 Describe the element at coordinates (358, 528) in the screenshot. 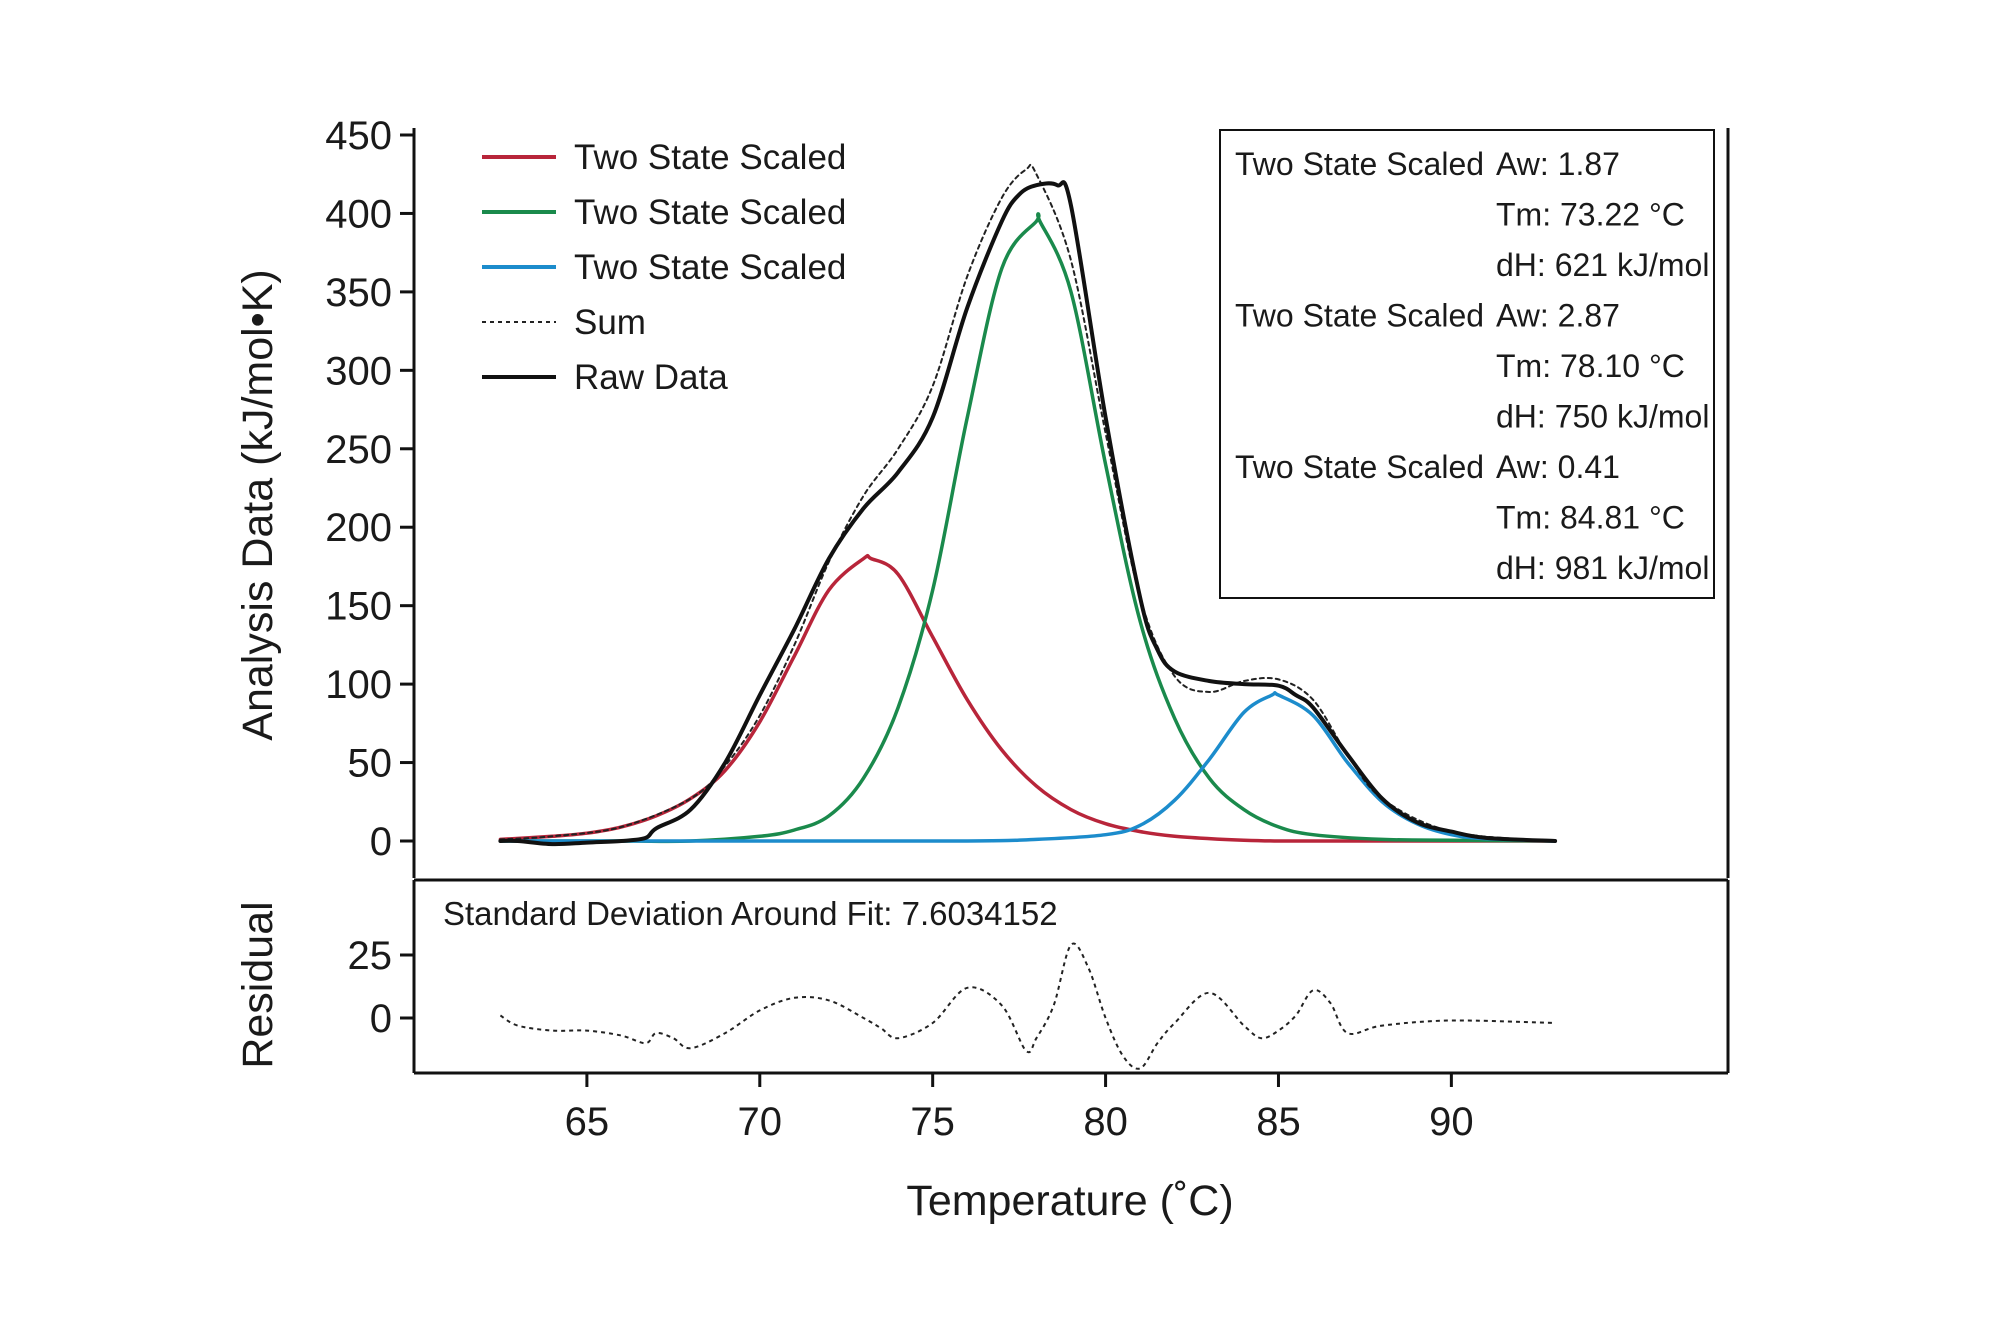

I see `main-y-tick-label: 200` at that location.